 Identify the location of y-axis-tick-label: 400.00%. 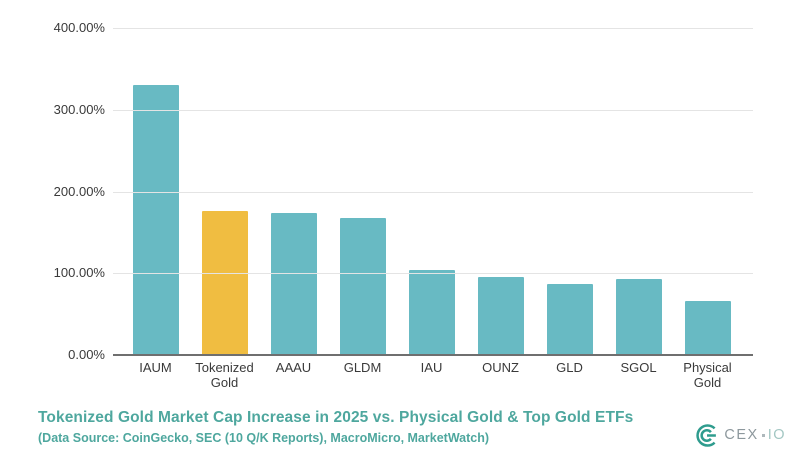
(79, 27).